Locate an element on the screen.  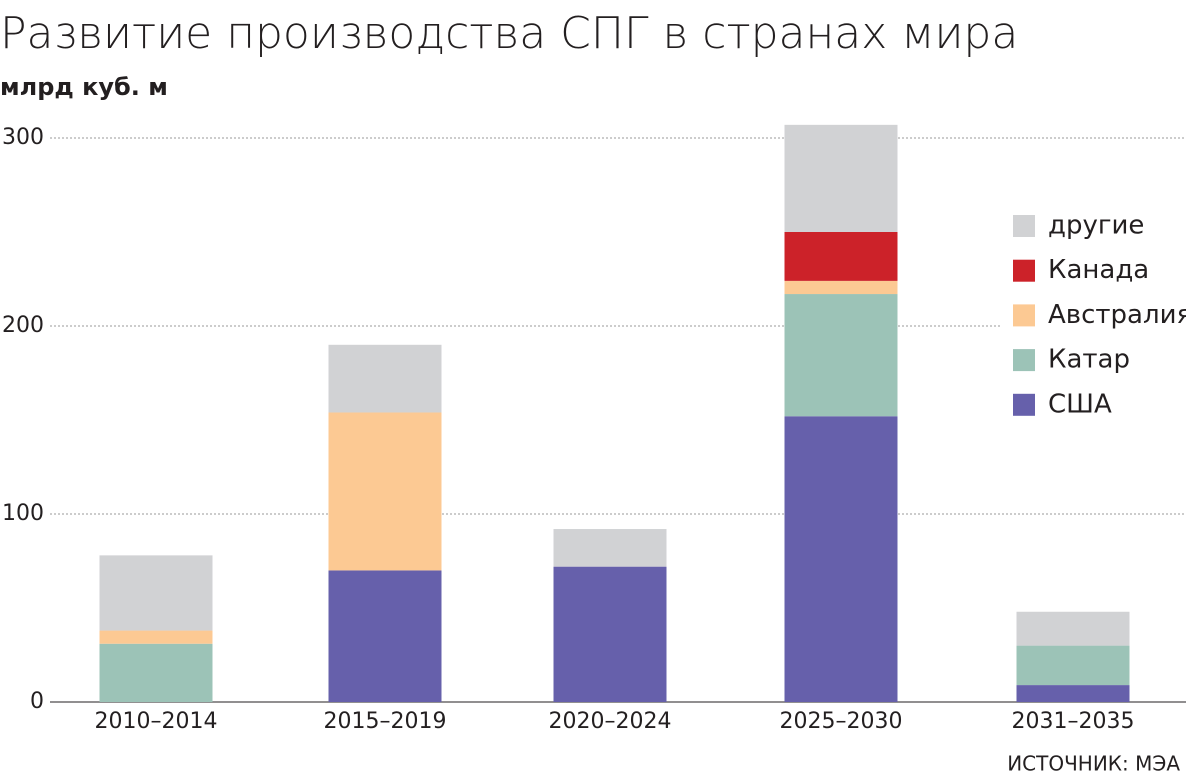
chart-subtitle: млрд куб. м is located at coordinates (84, 87).